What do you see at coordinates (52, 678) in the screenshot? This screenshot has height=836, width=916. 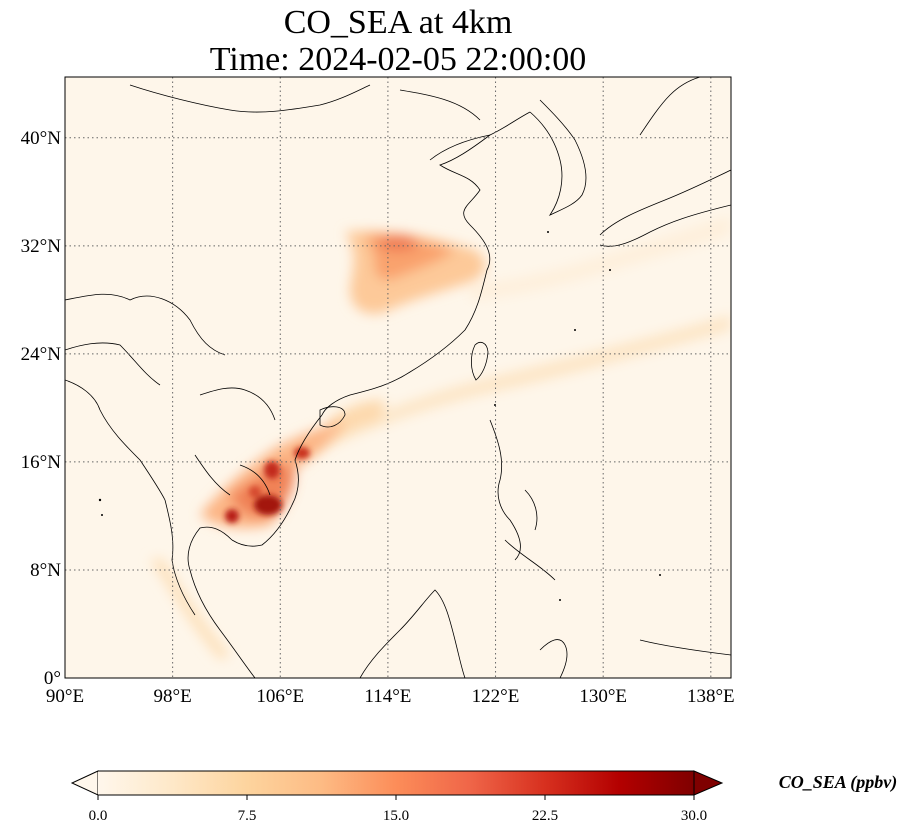 I see `lat-tick-label: 0°` at bounding box center [52, 678].